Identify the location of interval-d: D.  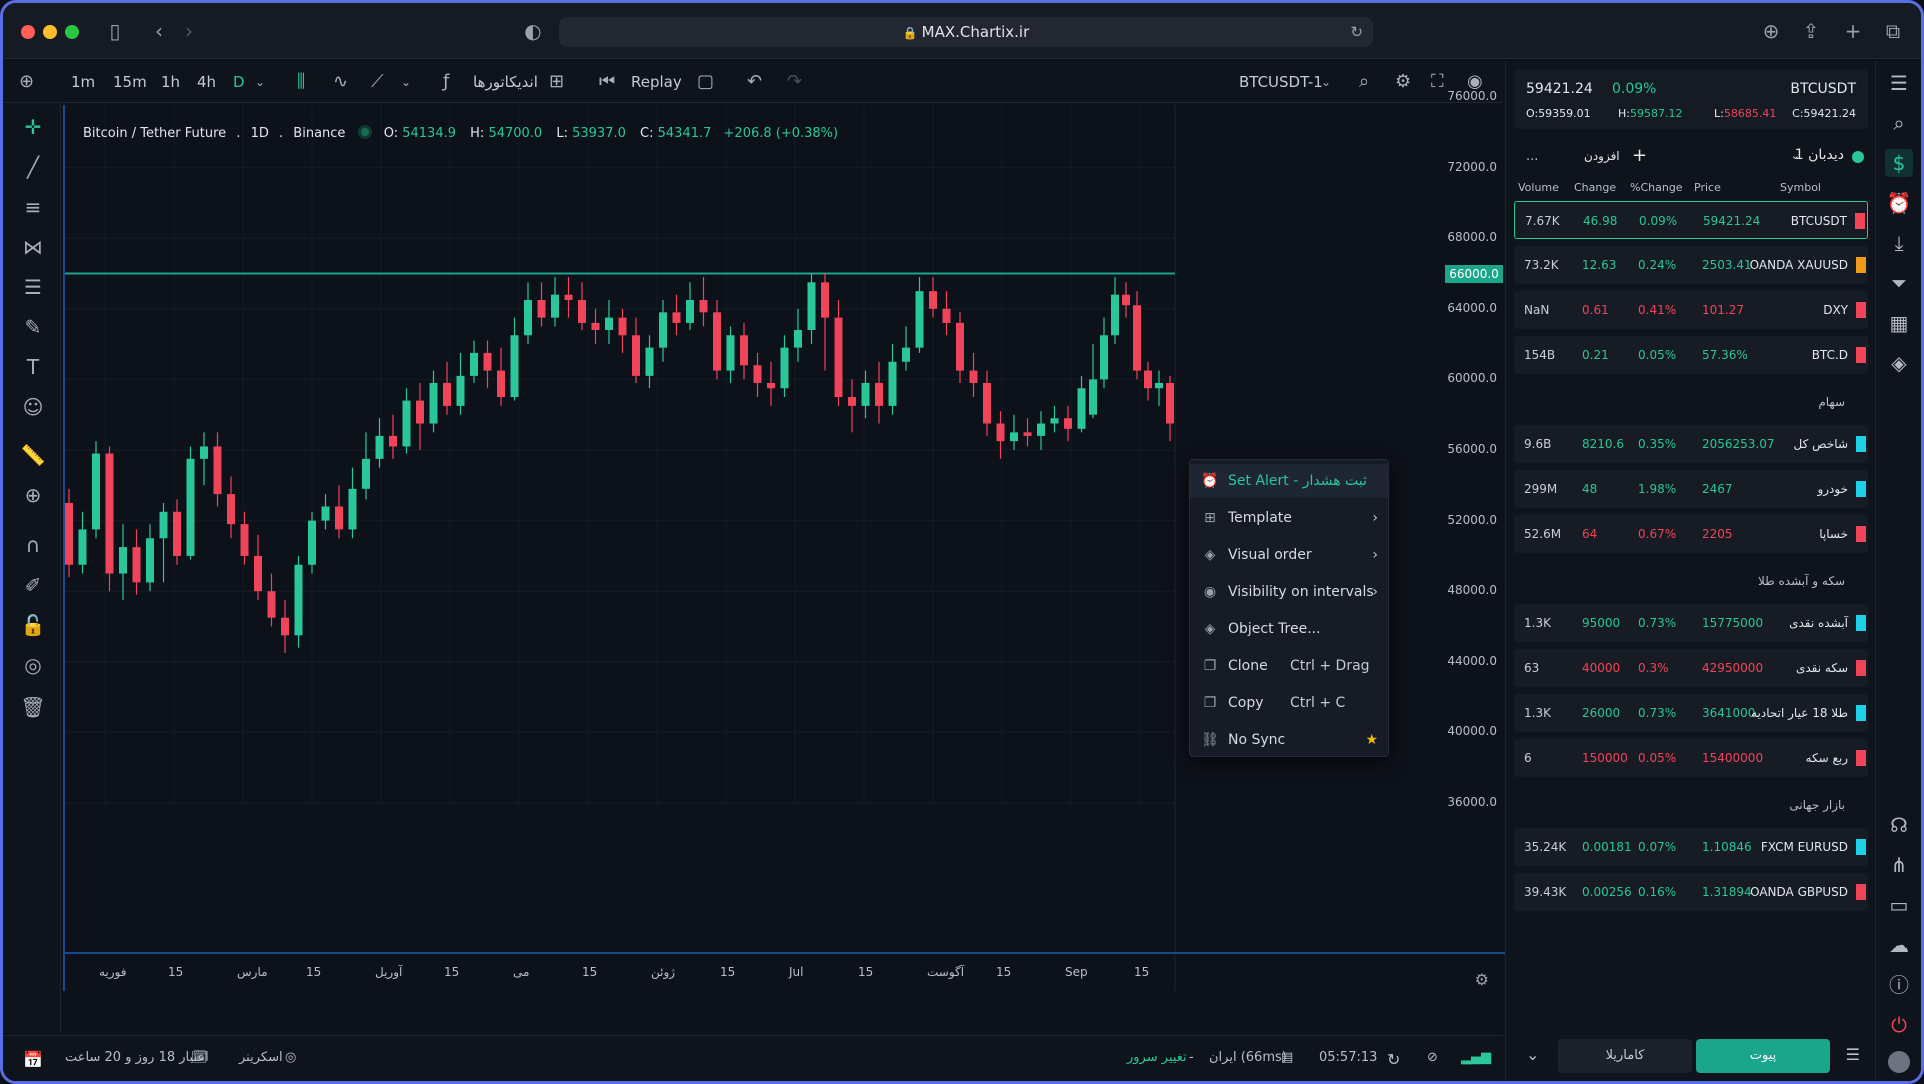
(239, 82).